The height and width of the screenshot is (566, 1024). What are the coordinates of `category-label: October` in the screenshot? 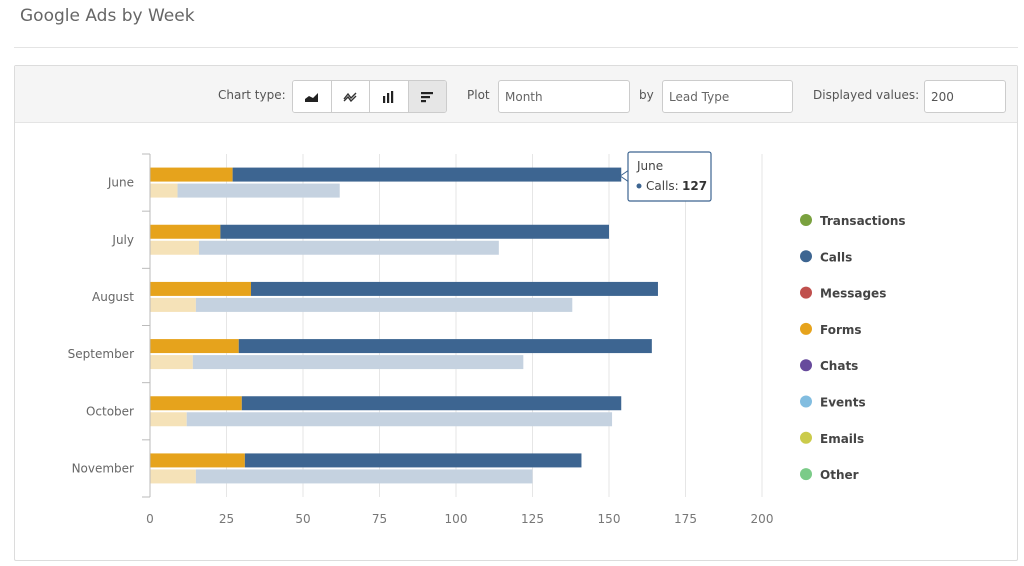 It's located at (110, 411).